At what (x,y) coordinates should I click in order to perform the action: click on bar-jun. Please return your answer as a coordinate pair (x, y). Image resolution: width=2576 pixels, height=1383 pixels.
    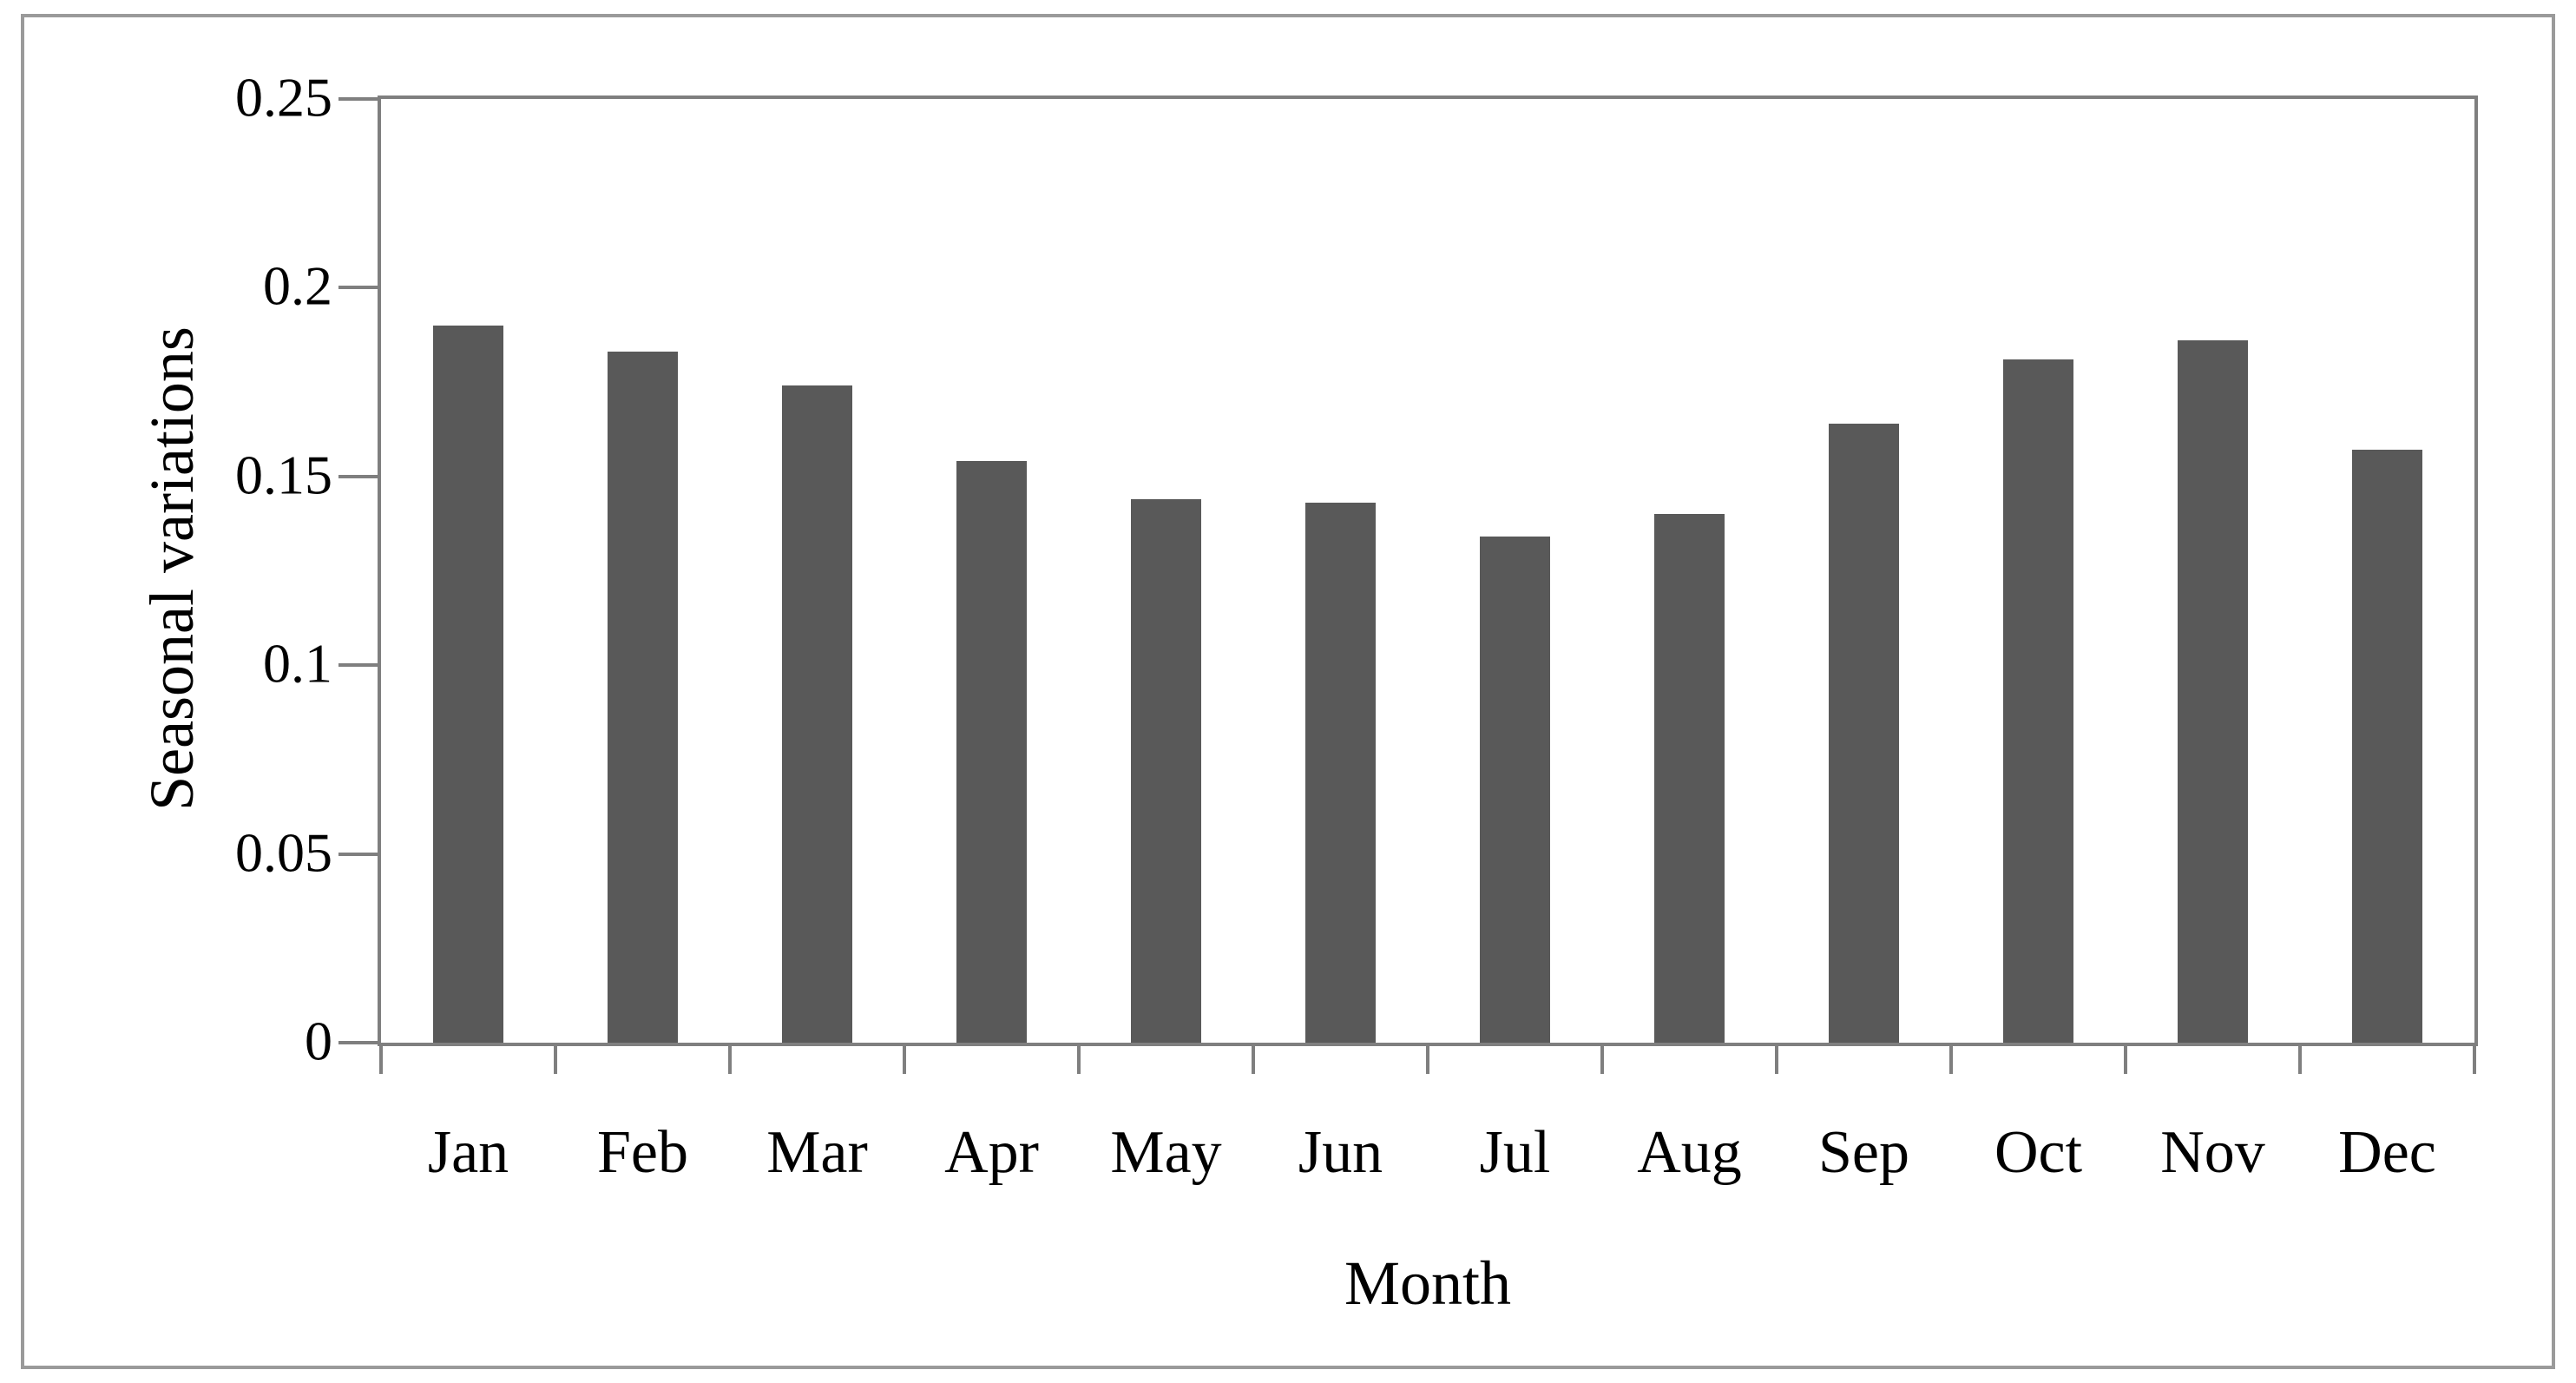
    Looking at the image, I should click on (1340, 773).